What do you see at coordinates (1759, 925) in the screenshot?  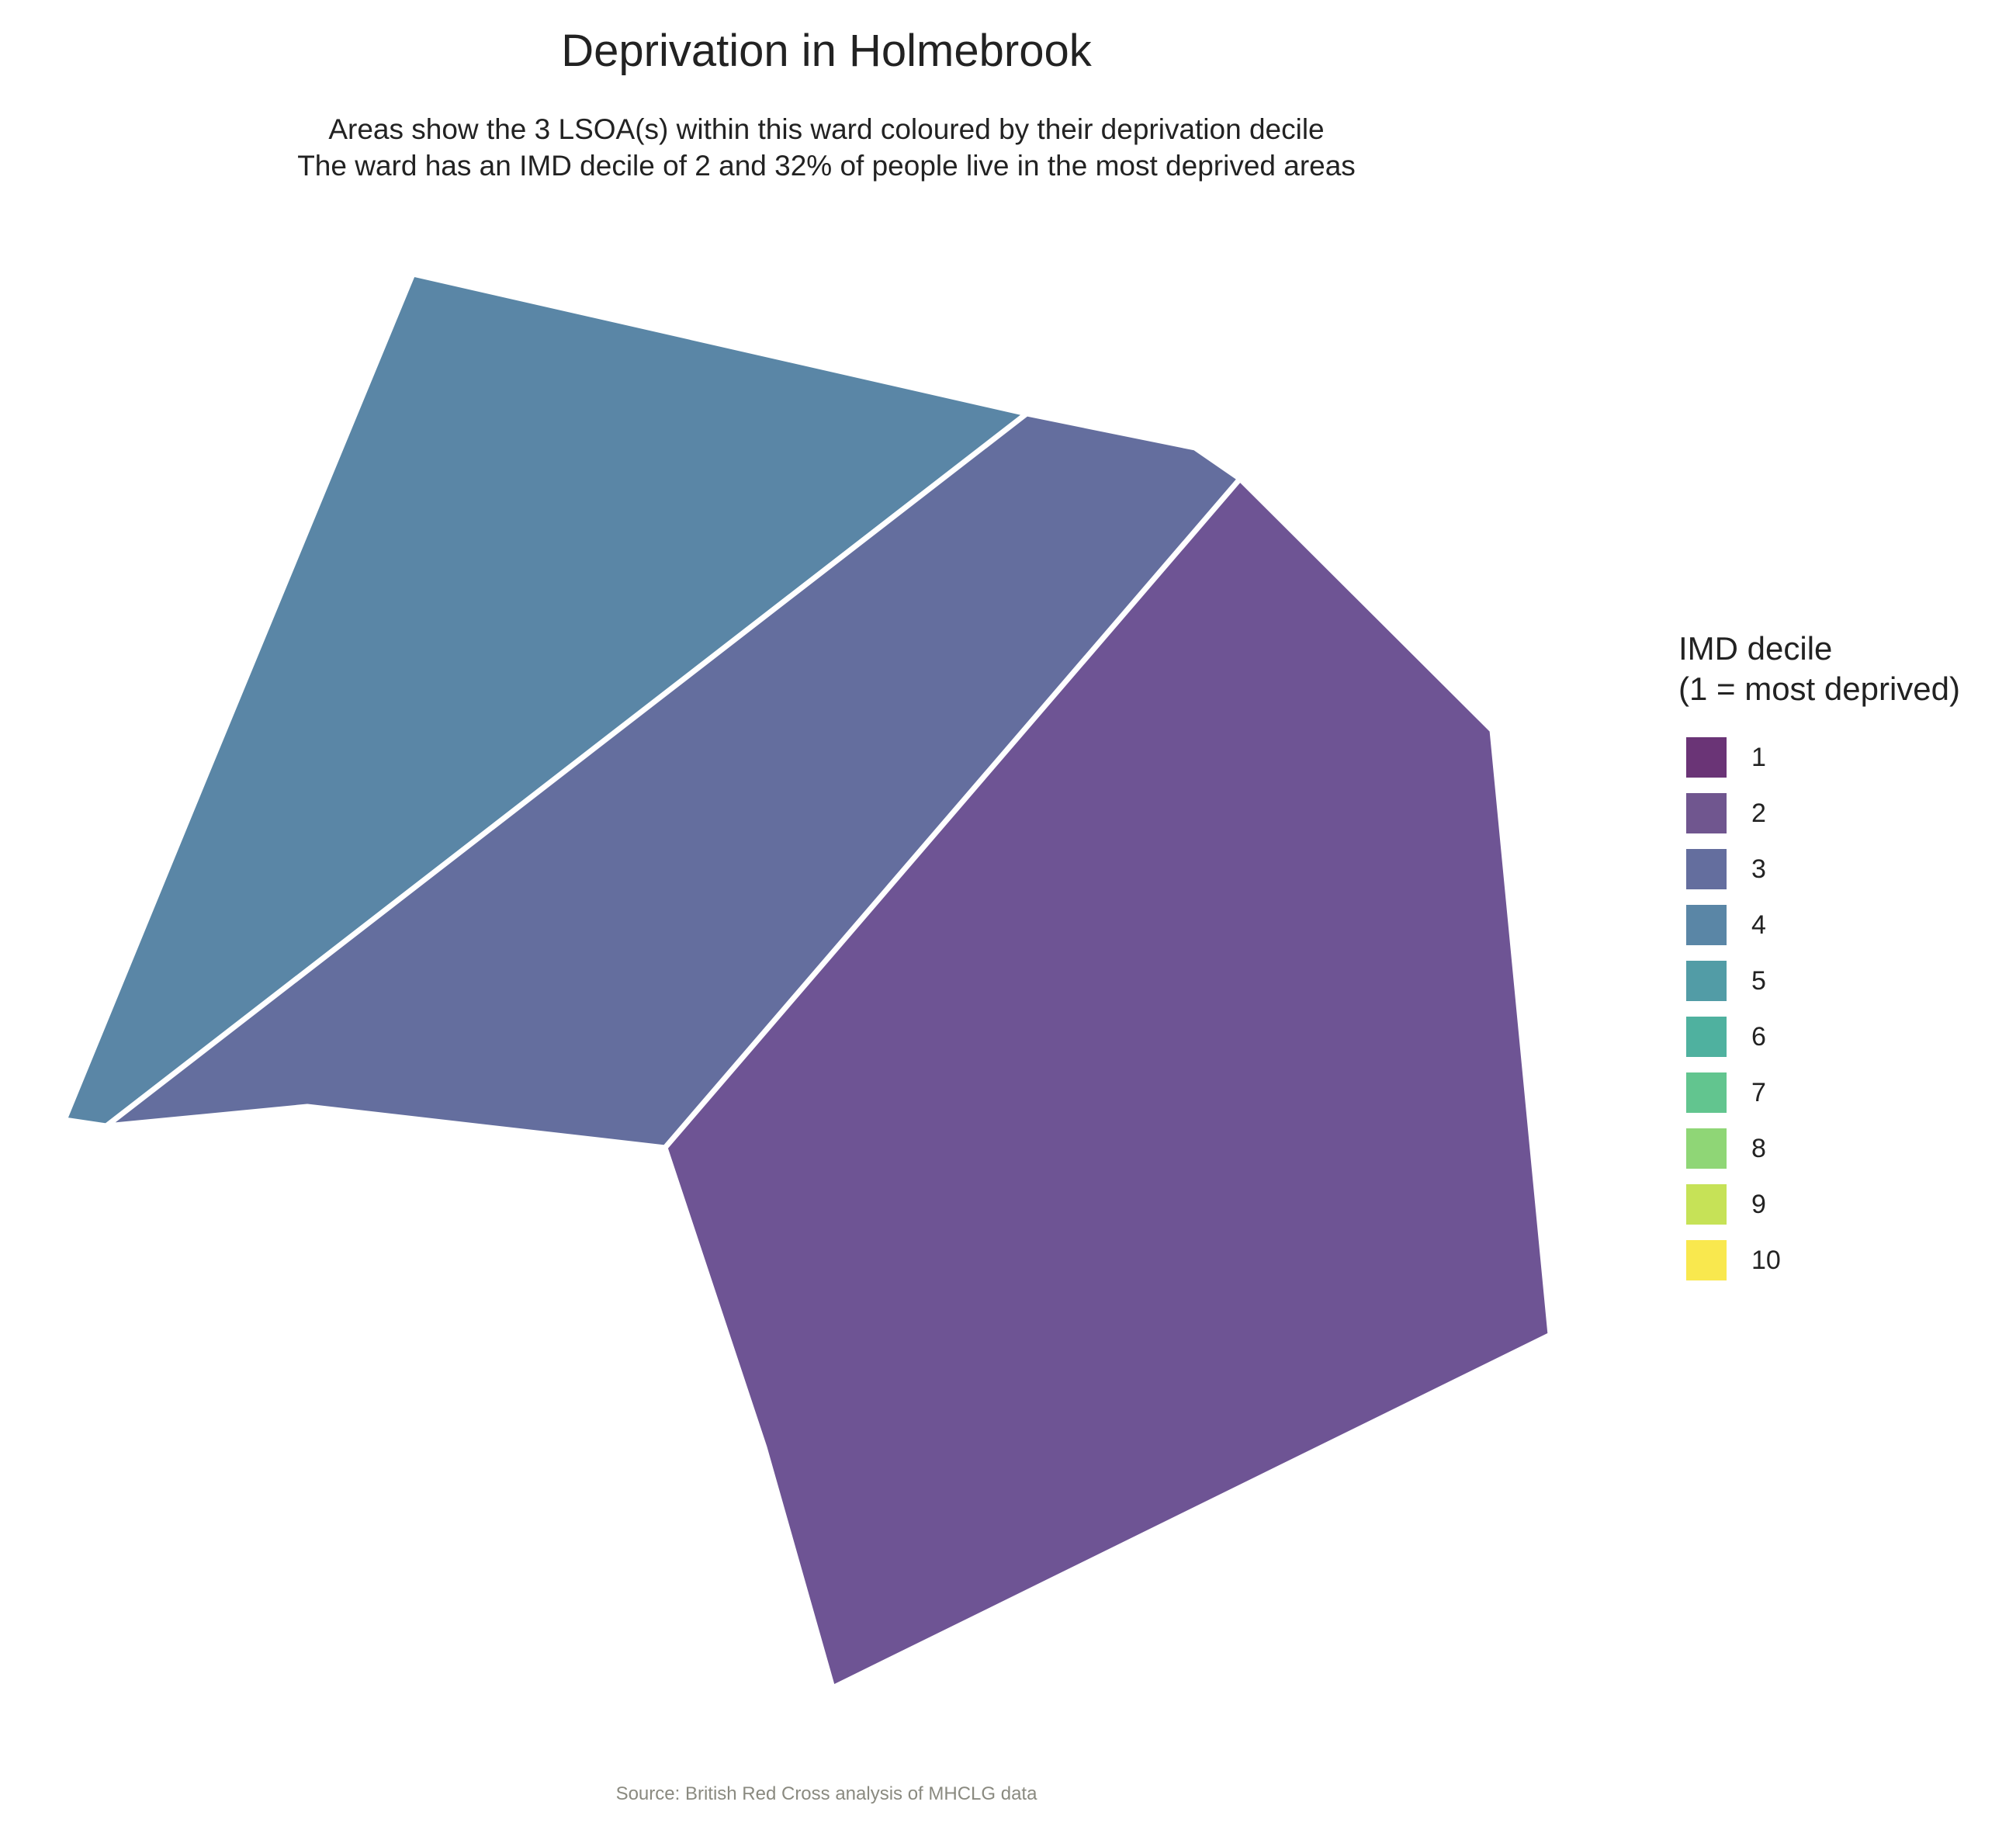 I see `legend-label-4: 4` at bounding box center [1759, 925].